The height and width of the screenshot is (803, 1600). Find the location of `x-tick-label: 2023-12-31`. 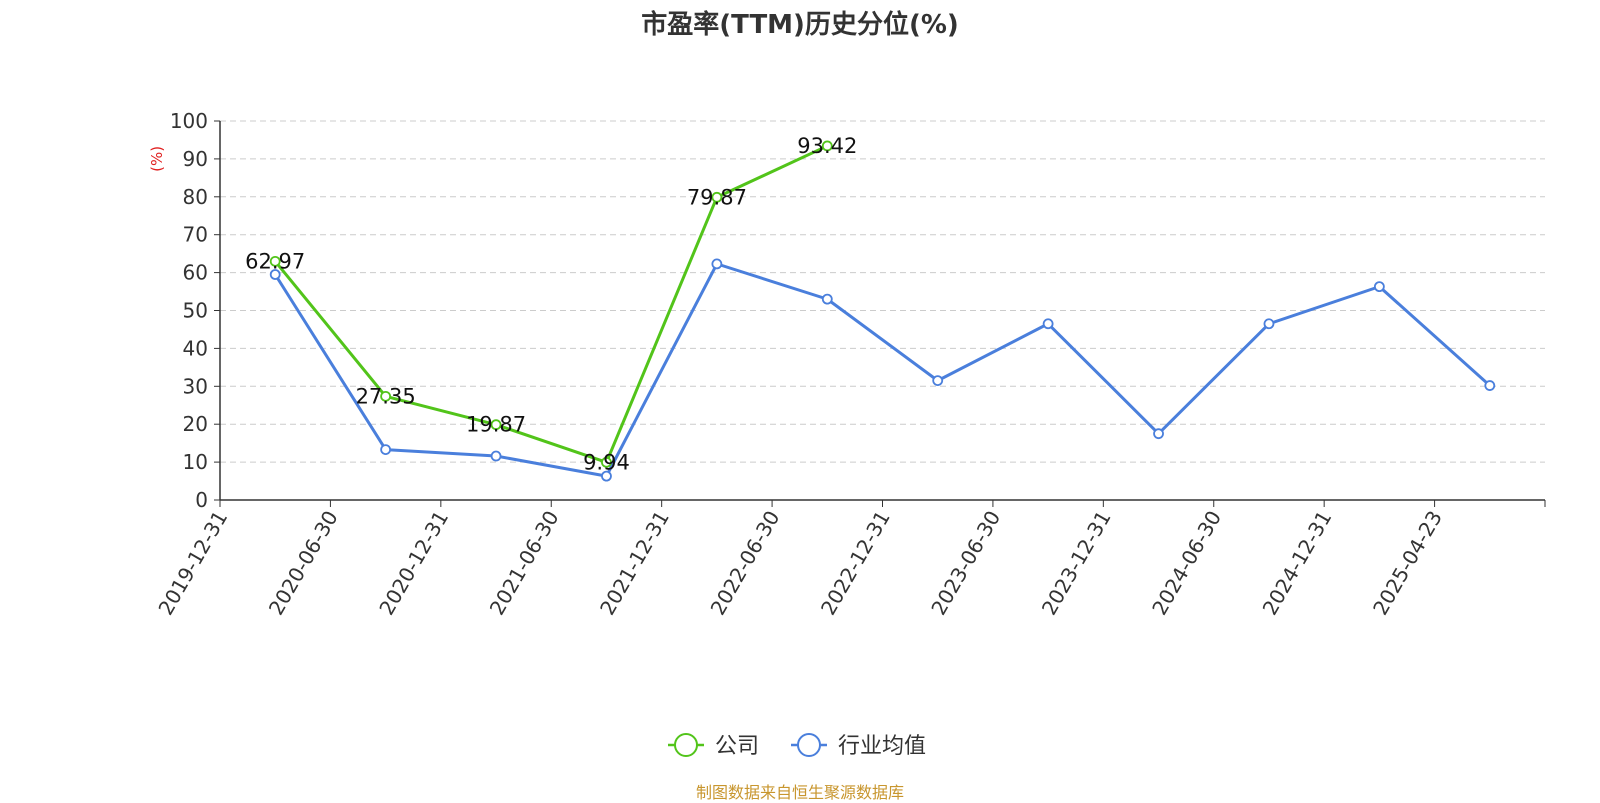

x-tick-label: 2023-12-31 is located at coordinates (1076, 563).